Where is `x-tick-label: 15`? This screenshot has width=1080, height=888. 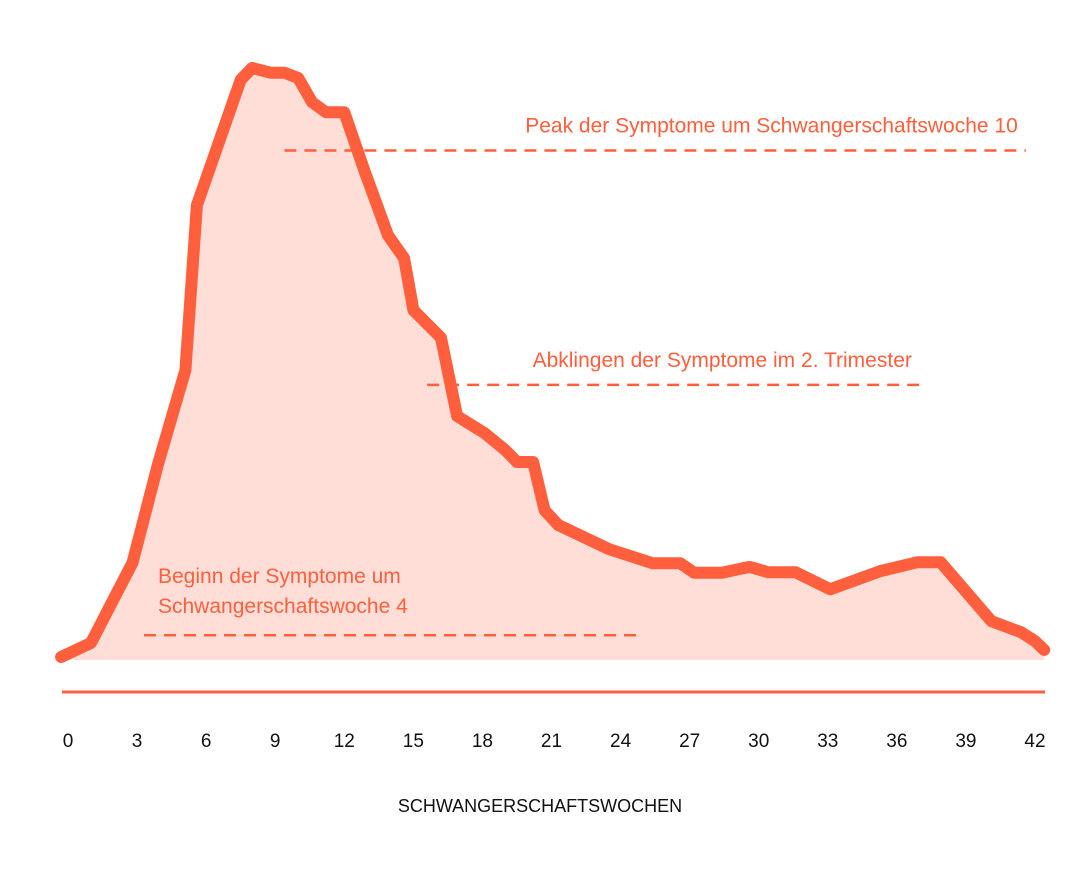
x-tick-label: 15 is located at coordinates (413, 741).